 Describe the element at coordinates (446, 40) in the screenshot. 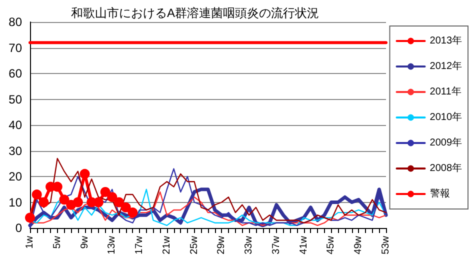

I see `legend-label: 2013年` at that location.